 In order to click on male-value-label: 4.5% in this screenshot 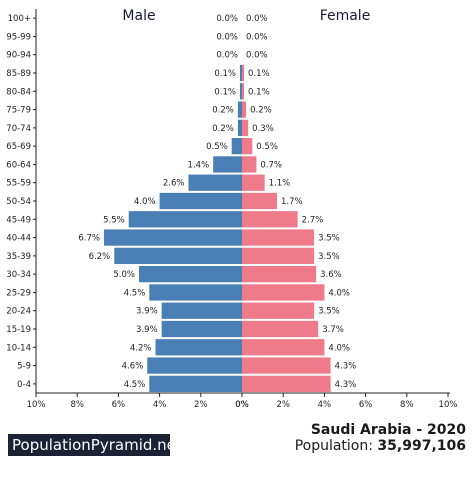, I will do `click(135, 293)`.